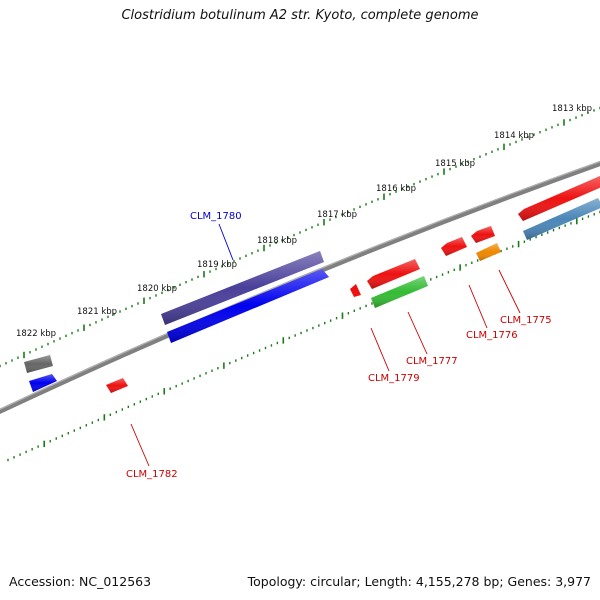 The height and width of the screenshot is (600, 600). What do you see at coordinates (396, 189) in the screenshot?
I see `scale-tick-label: 1816 kbp` at bounding box center [396, 189].